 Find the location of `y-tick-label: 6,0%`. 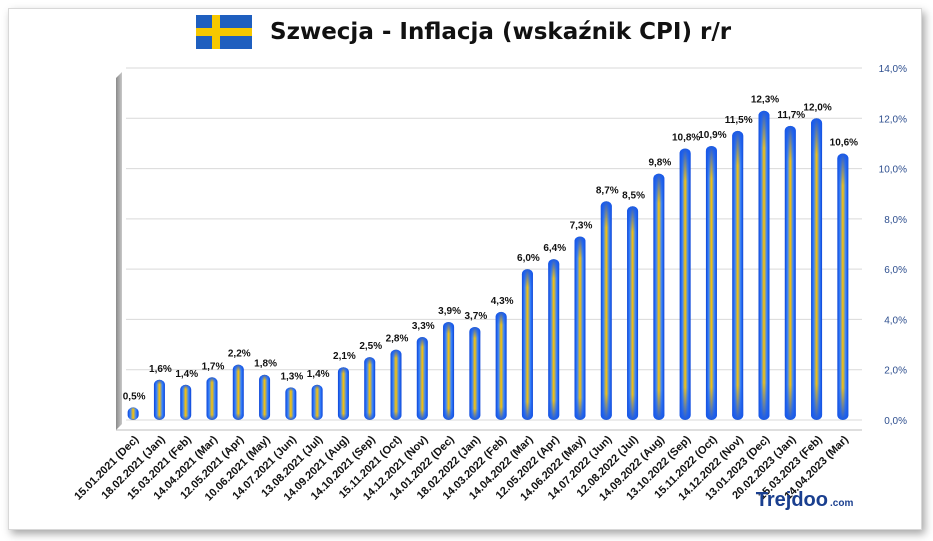

y-tick-label: 6,0% is located at coordinates (895, 270).